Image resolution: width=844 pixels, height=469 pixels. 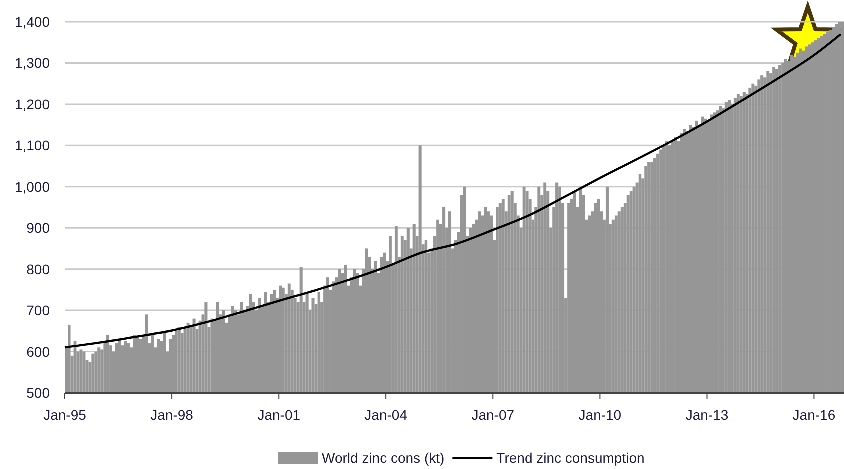 What do you see at coordinates (172, 415) in the screenshot?
I see `x-tick-label: Jan-98` at bounding box center [172, 415].